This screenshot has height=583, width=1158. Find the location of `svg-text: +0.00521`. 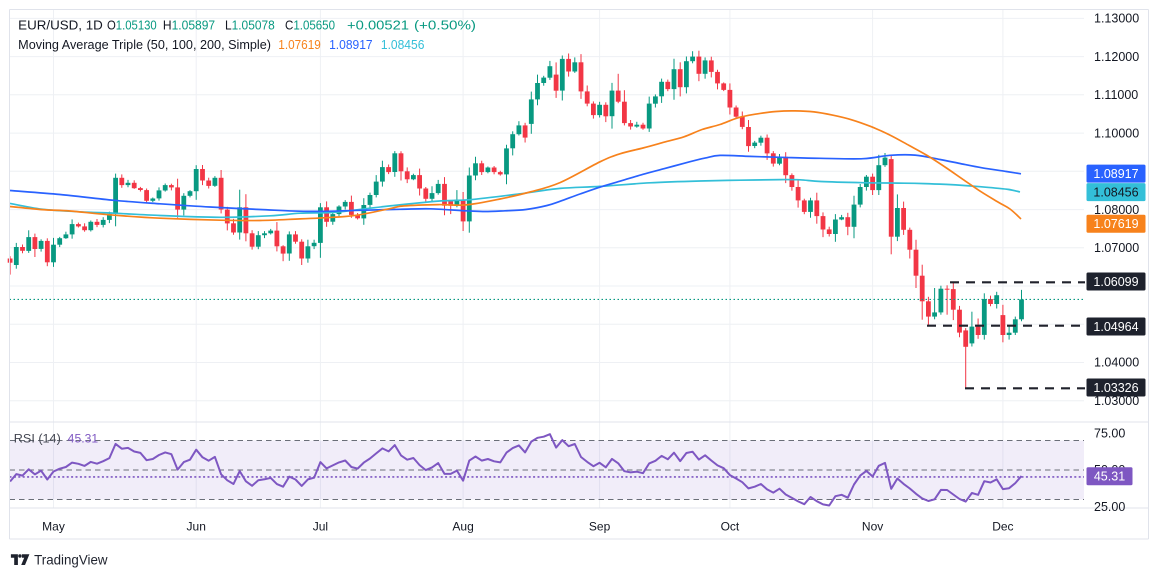

svg-text: +0.00521 is located at coordinates (378, 25).